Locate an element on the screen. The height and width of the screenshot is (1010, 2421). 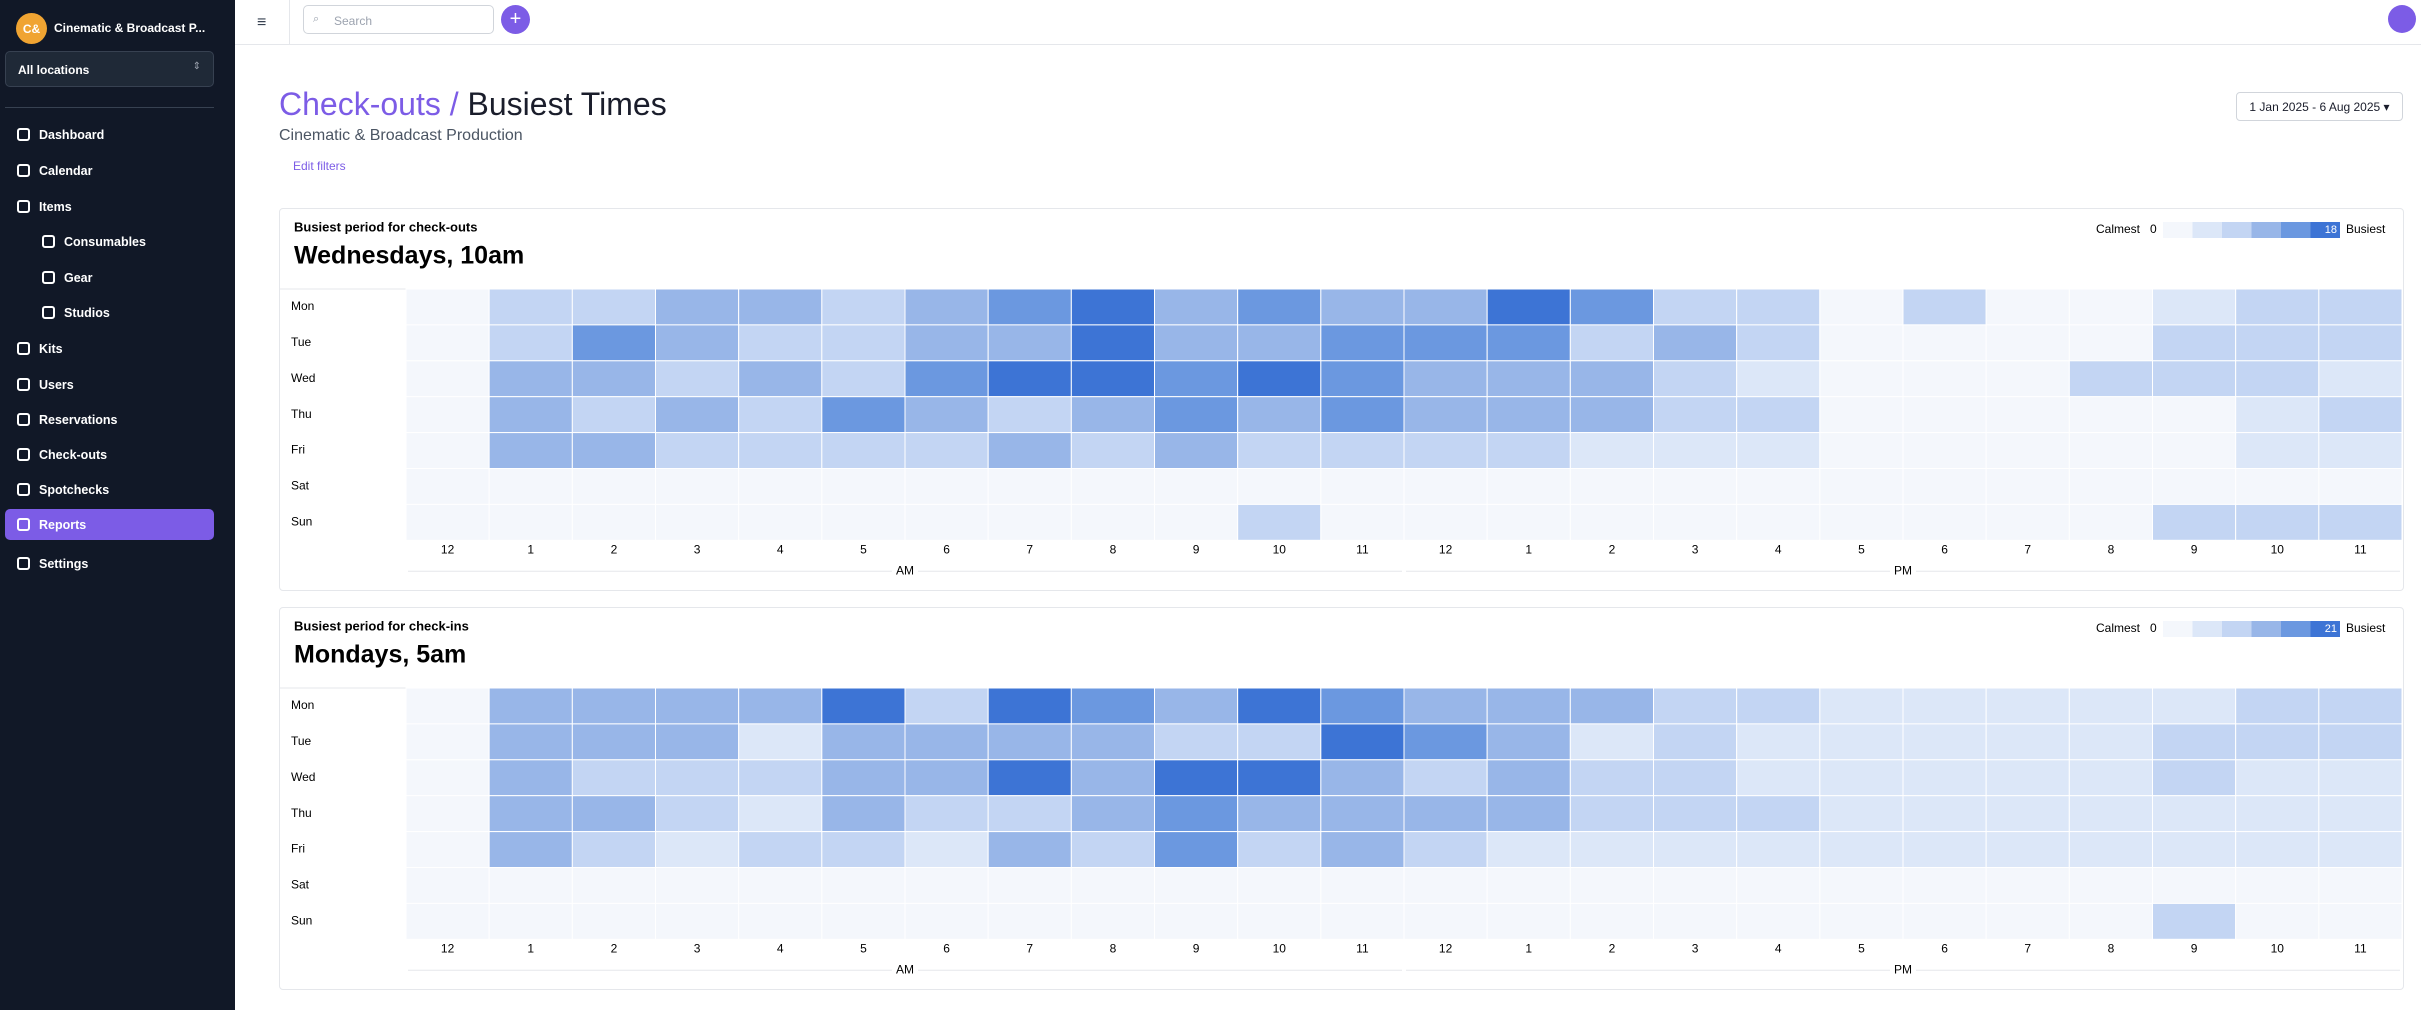
day-label: Sun is located at coordinates (301, 522).